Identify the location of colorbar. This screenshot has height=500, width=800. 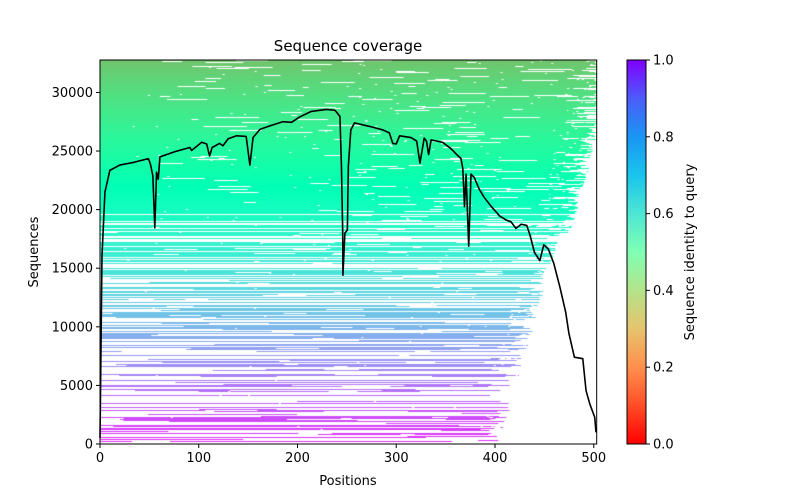
(636, 252).